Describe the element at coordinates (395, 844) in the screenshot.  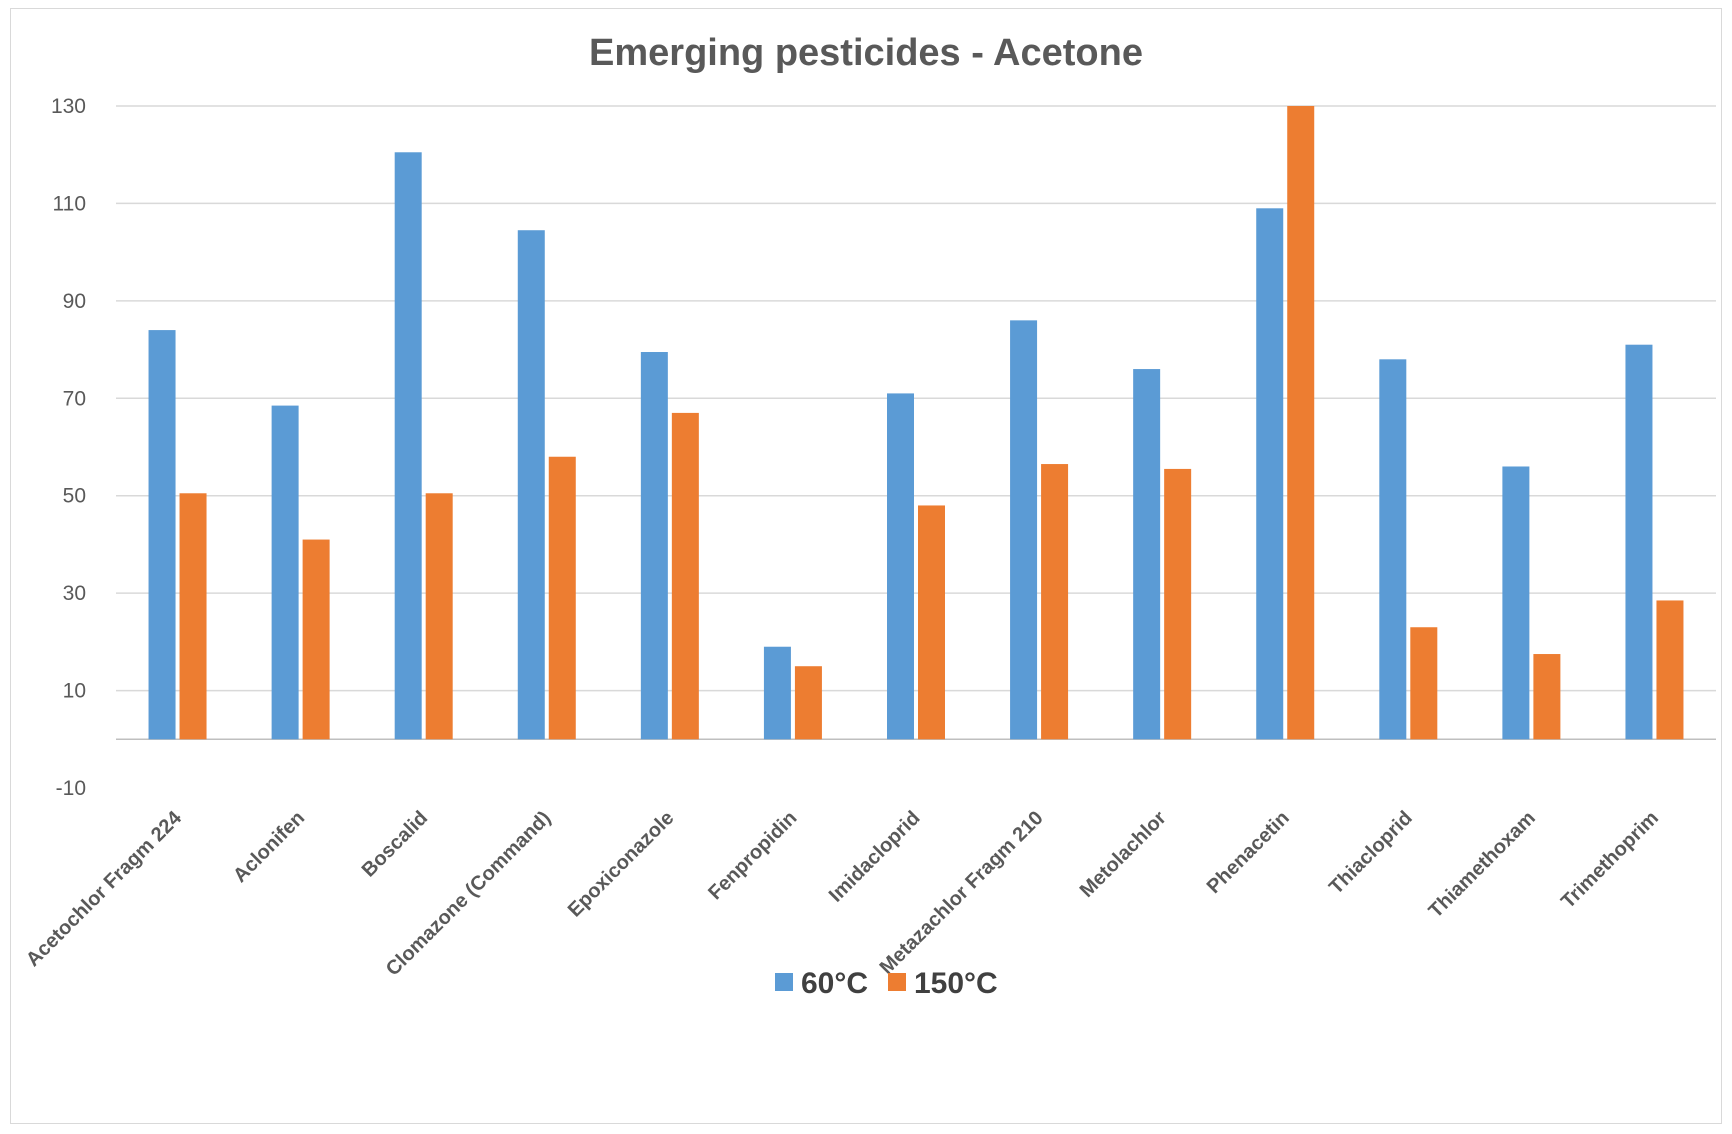
I see `x-tick-label: Boscalid` at that location.